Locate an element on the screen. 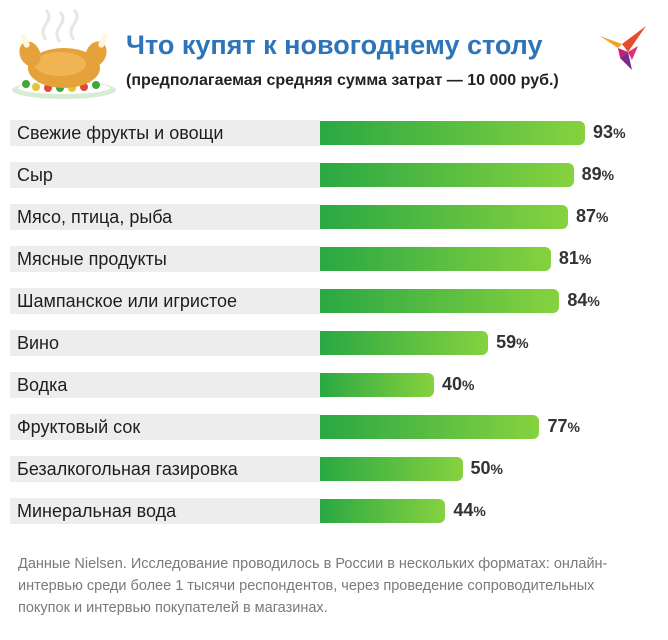 The height and width of the screenshot is (640, 668). value-number: 84 is located at coordinates (577, 300).